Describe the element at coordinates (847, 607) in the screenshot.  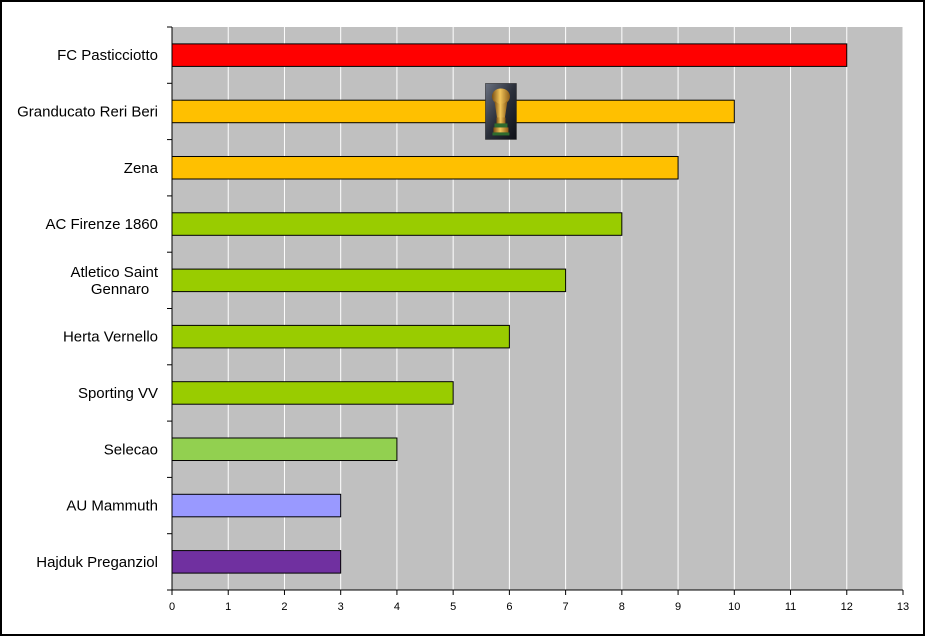
I see `x-tick-label: 12` at that location.